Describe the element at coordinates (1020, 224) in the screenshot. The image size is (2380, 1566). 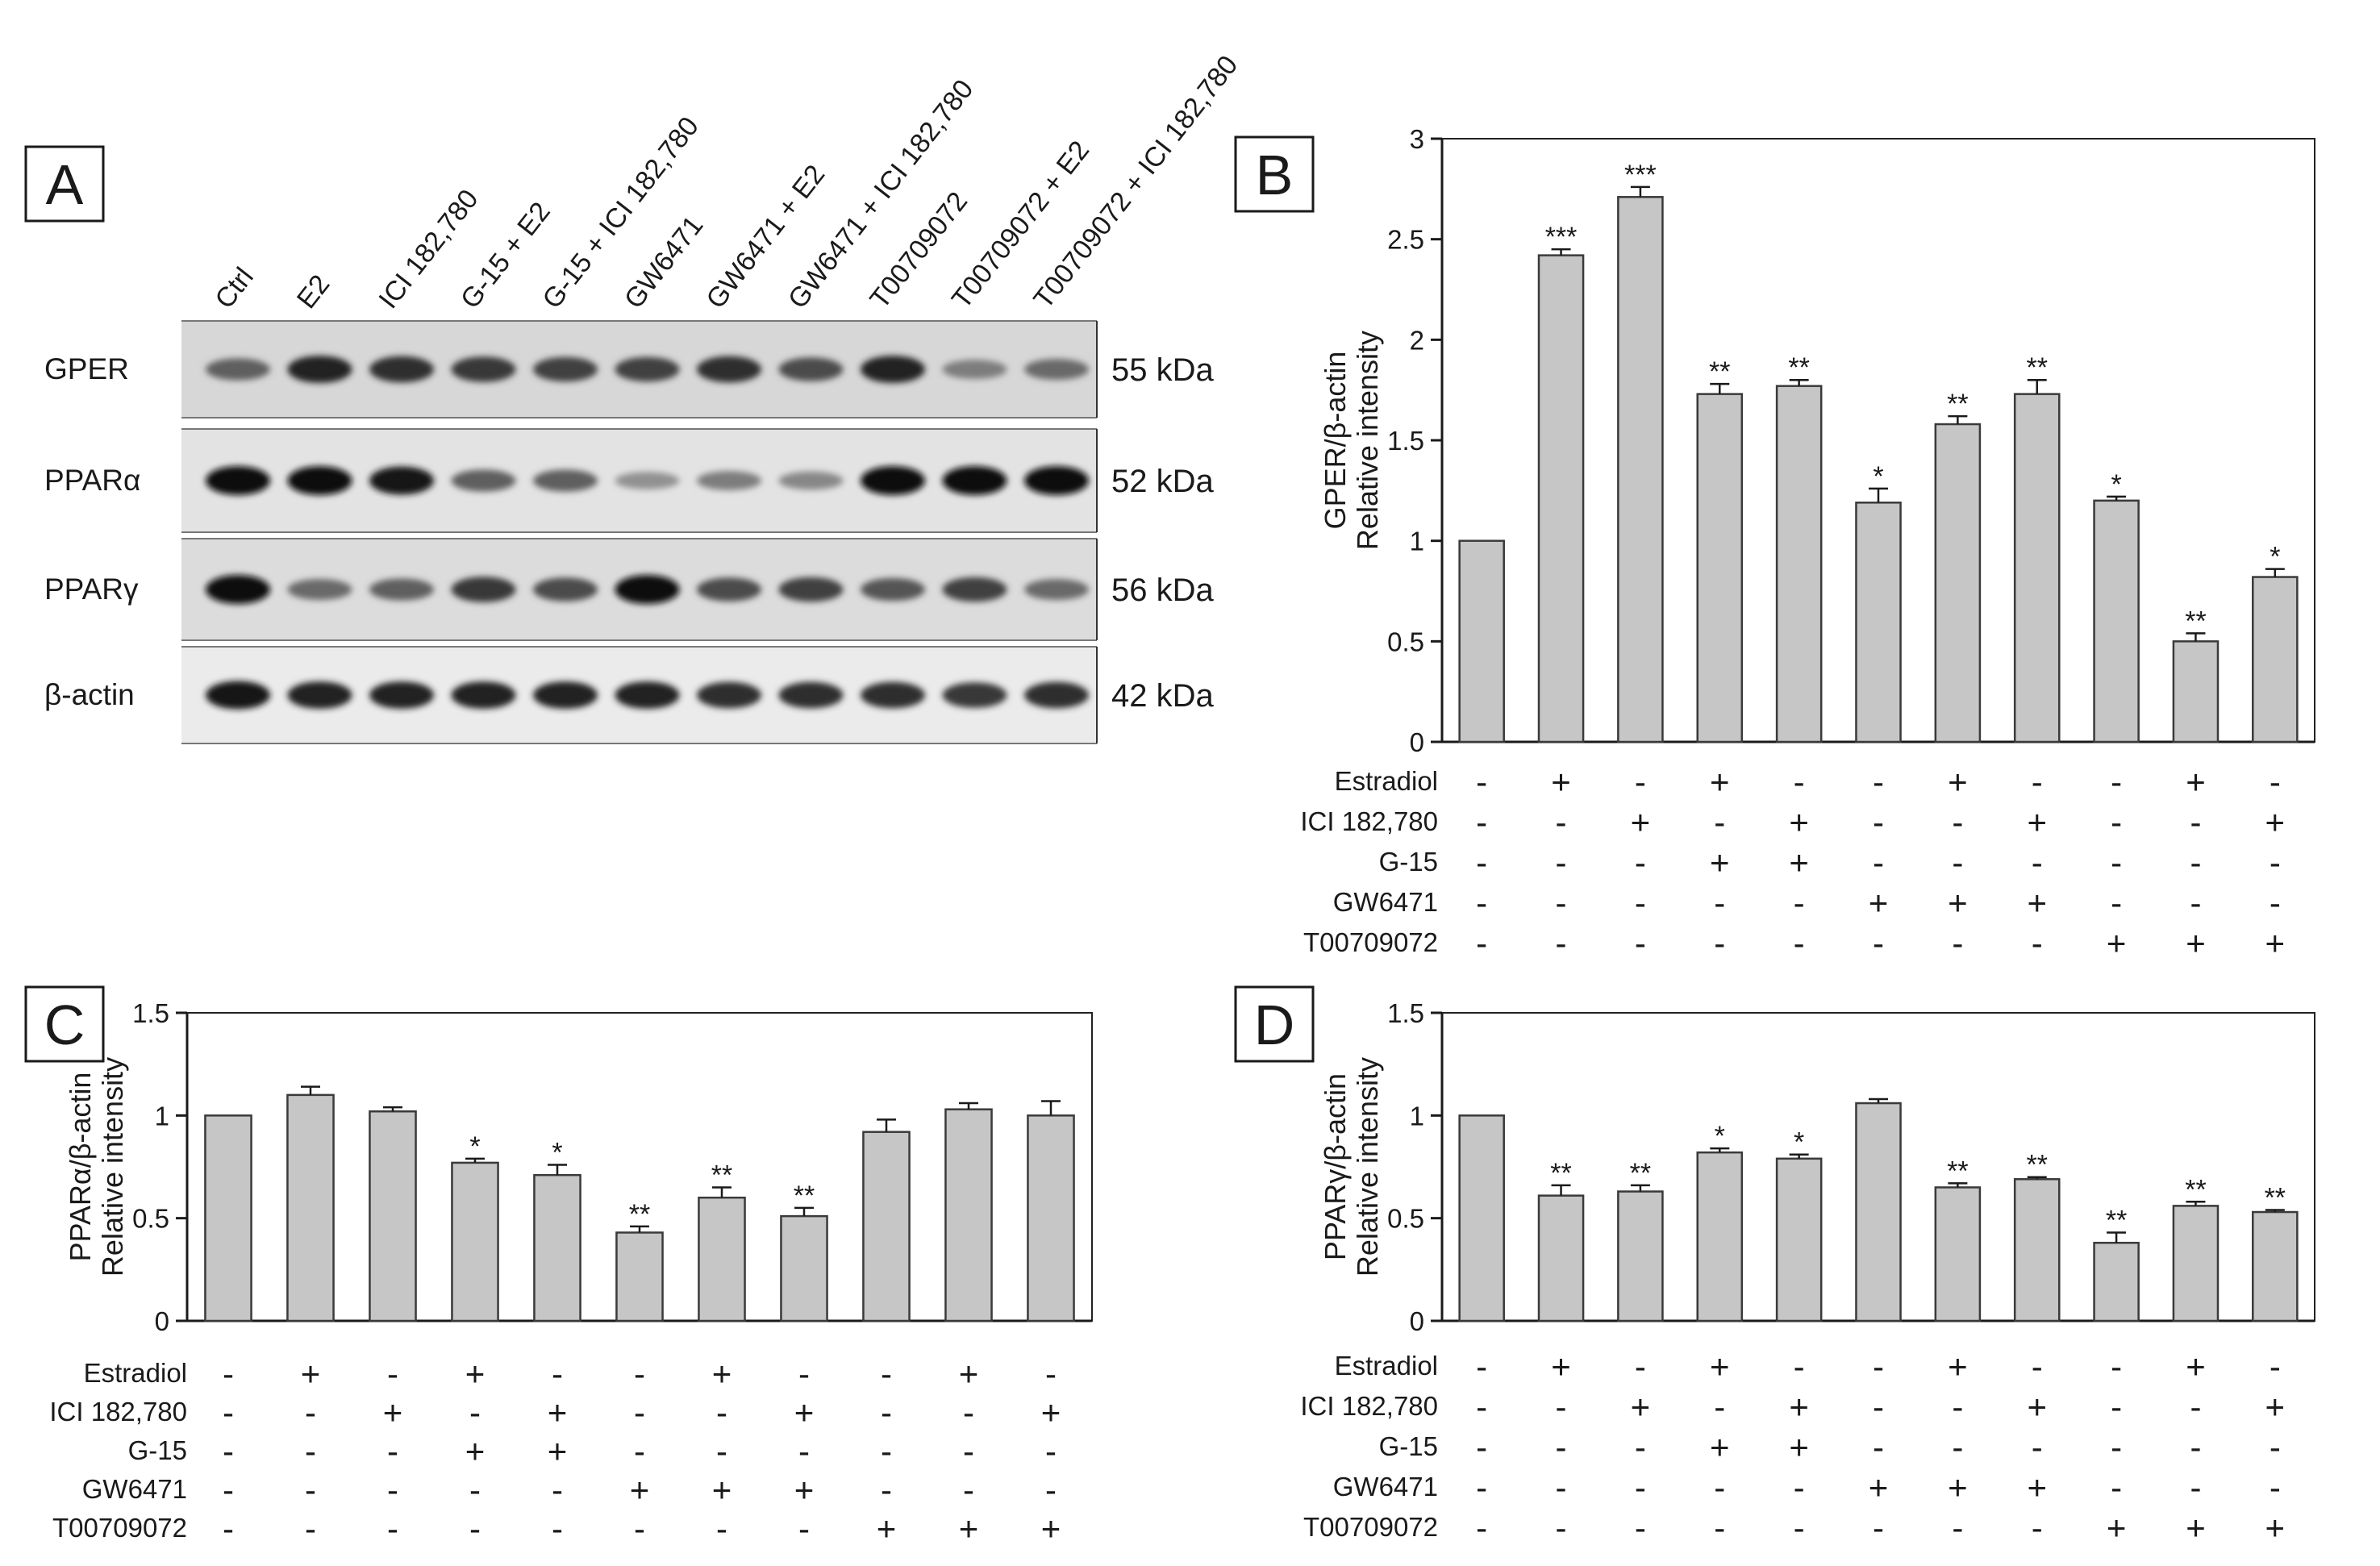
I see `lane-label: T00709072 + E2` at that location.